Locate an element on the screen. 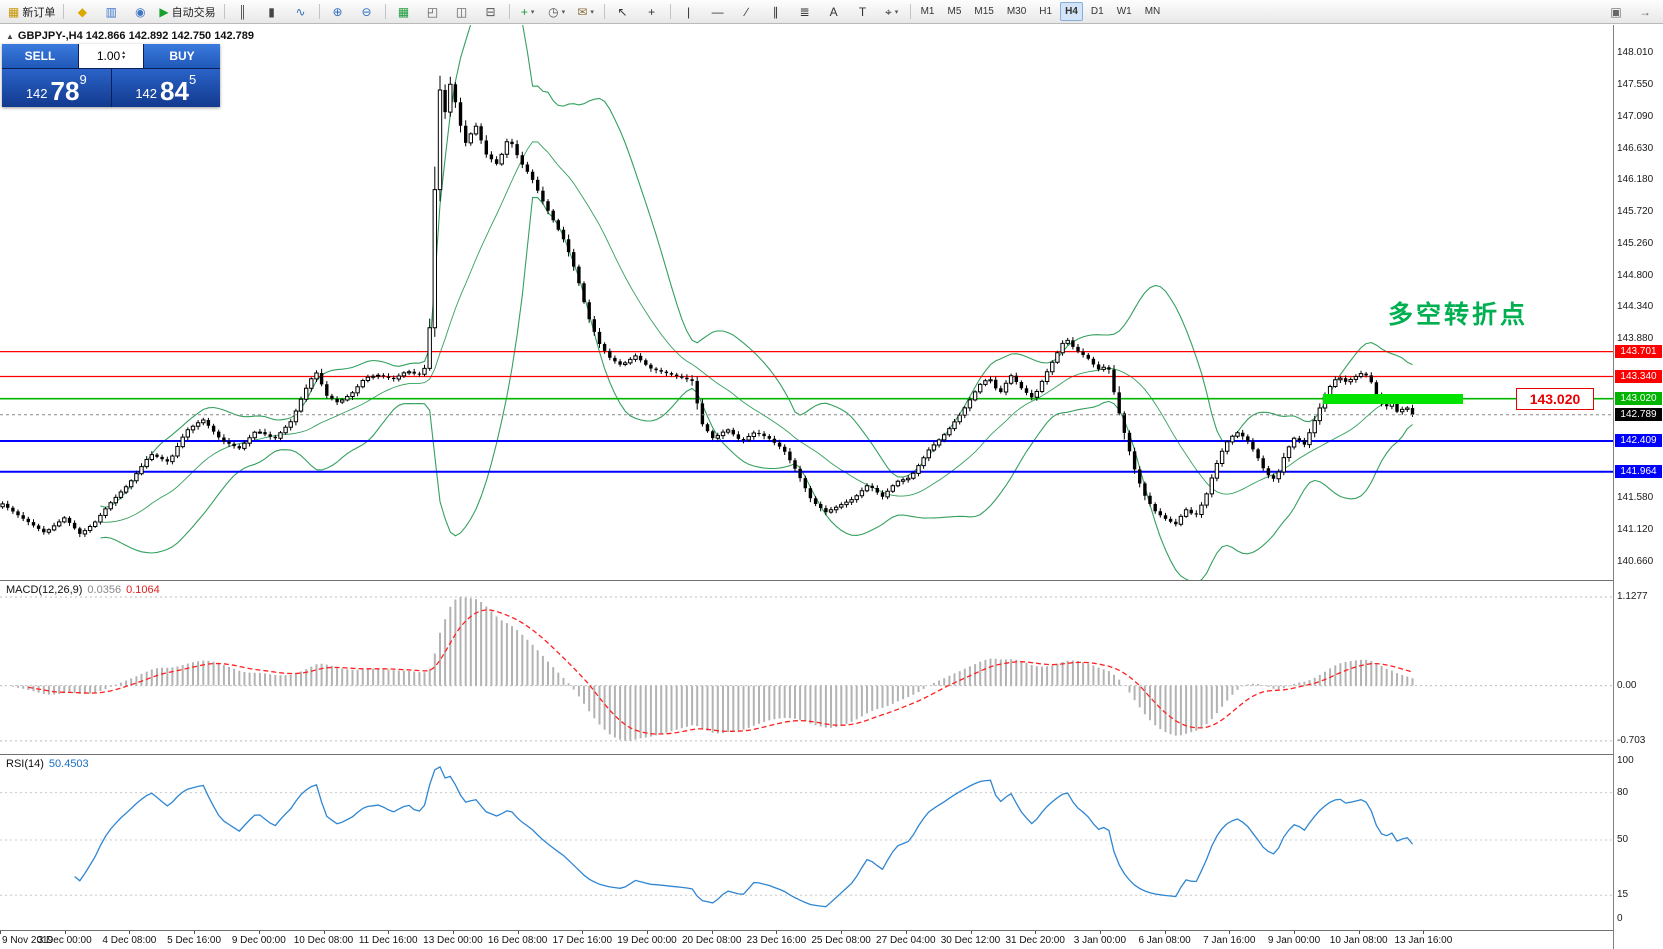 This screenshot has width=1663, height=949. data-window-button: ▣ is located at coordinates (1616, 12).